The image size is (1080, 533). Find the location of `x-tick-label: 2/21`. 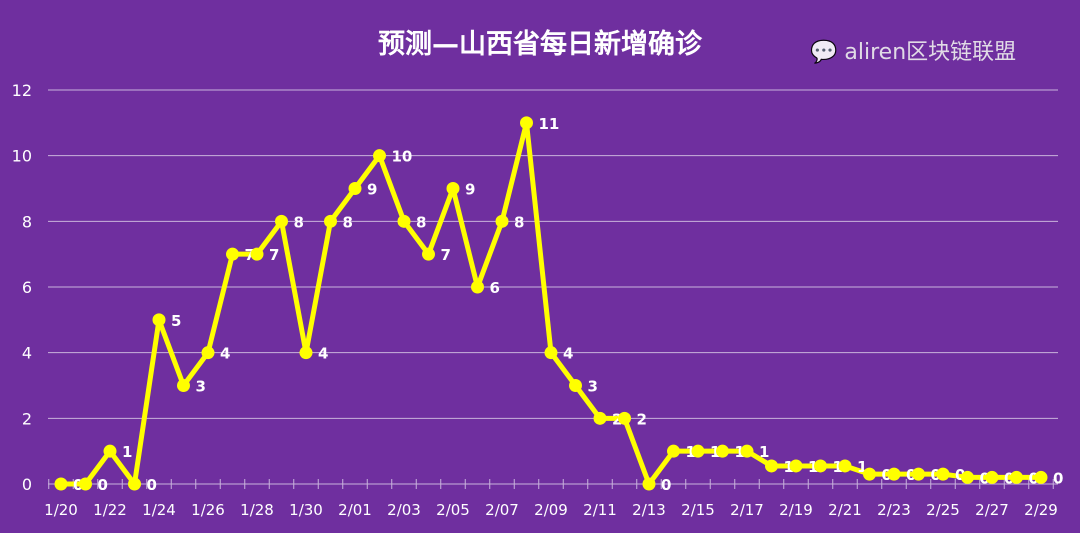

x-tick-label: 2/21 is located at coordinates (845, 510).